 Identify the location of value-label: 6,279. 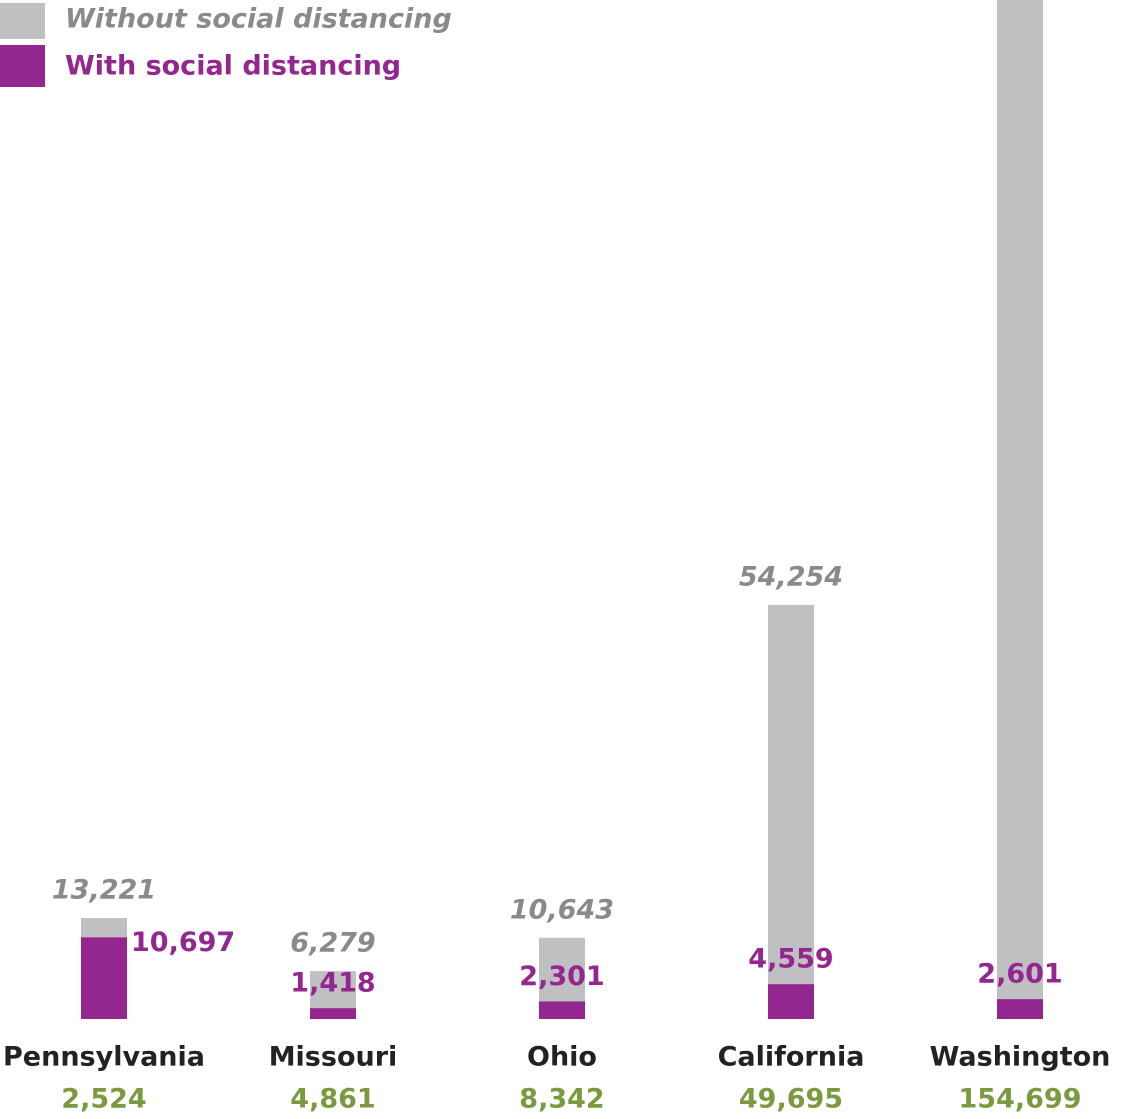
(332, 943).